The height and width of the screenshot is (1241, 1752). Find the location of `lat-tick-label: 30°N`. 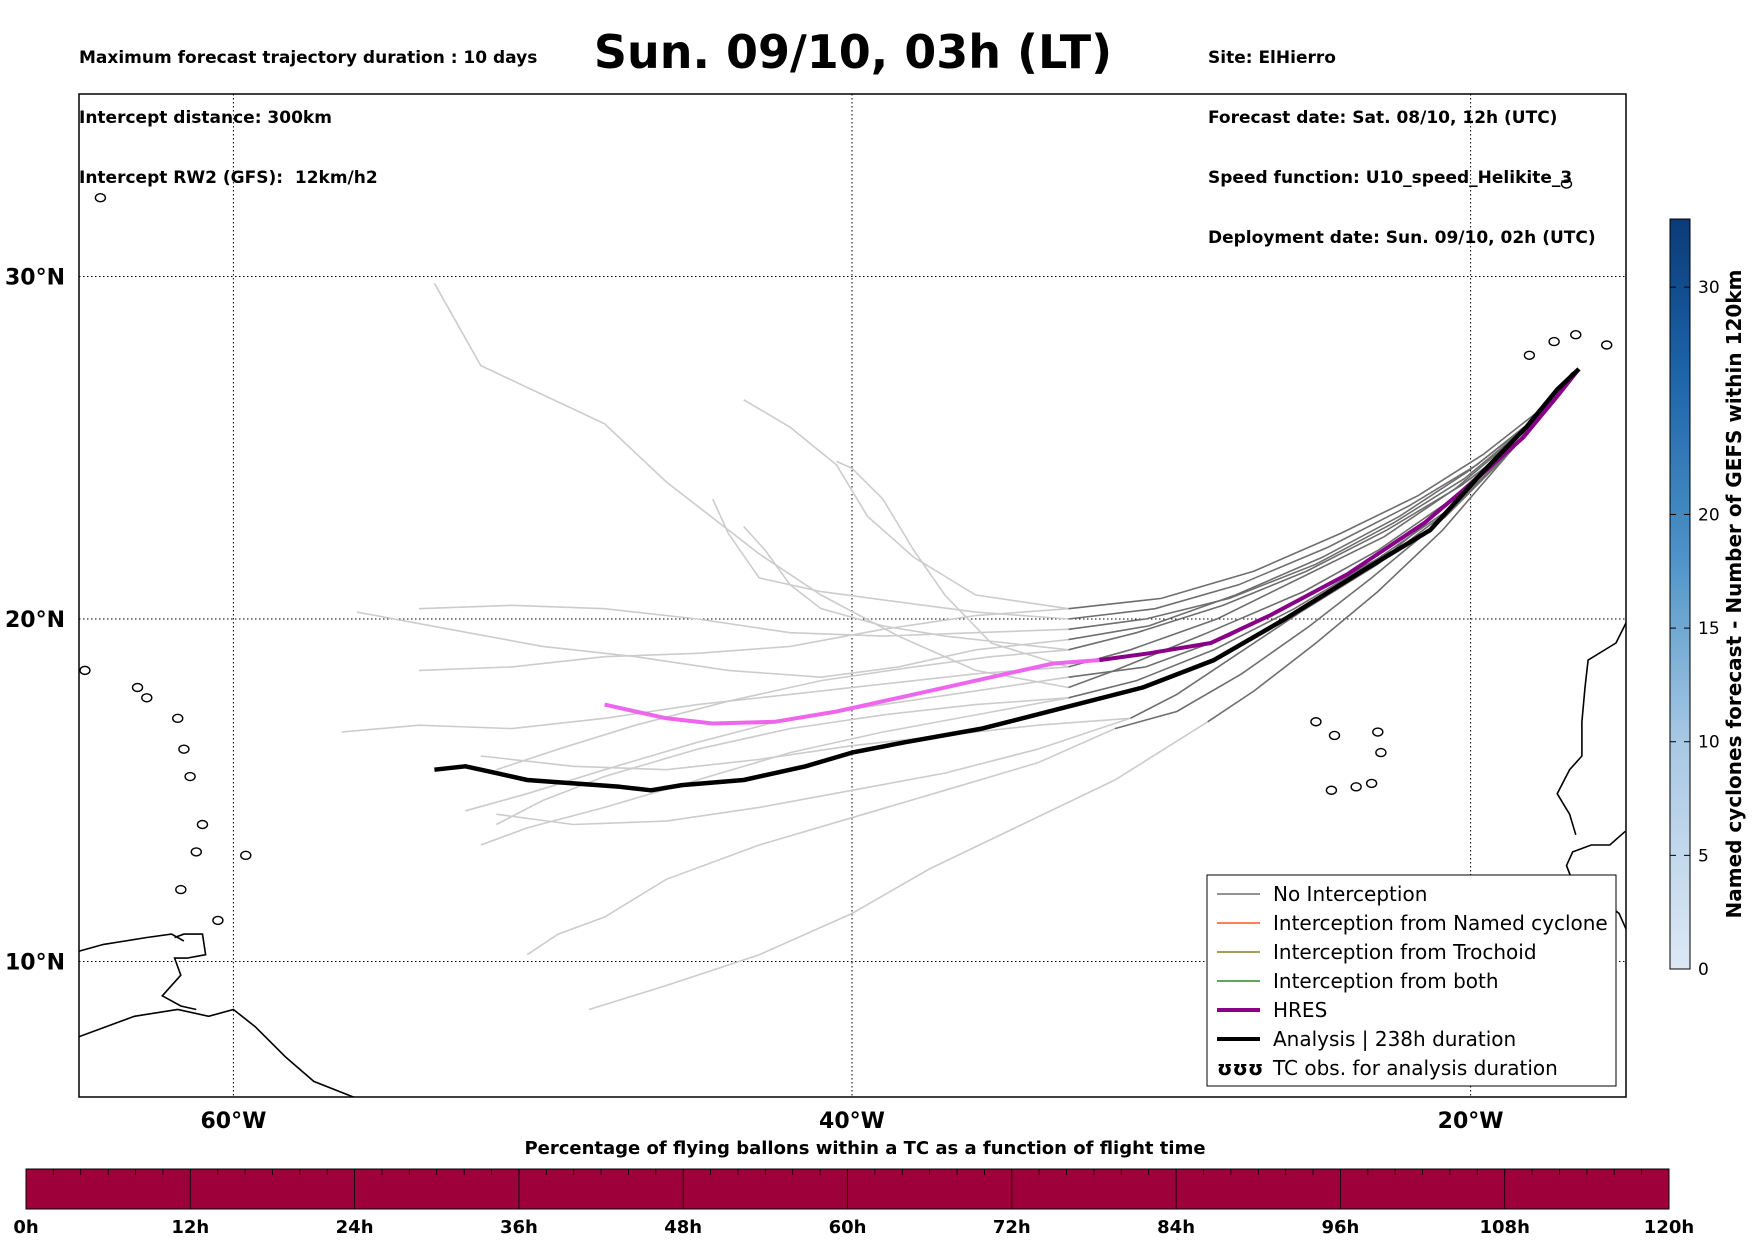

lat-tick-label: 30°N is located at coordinates (35, 278).